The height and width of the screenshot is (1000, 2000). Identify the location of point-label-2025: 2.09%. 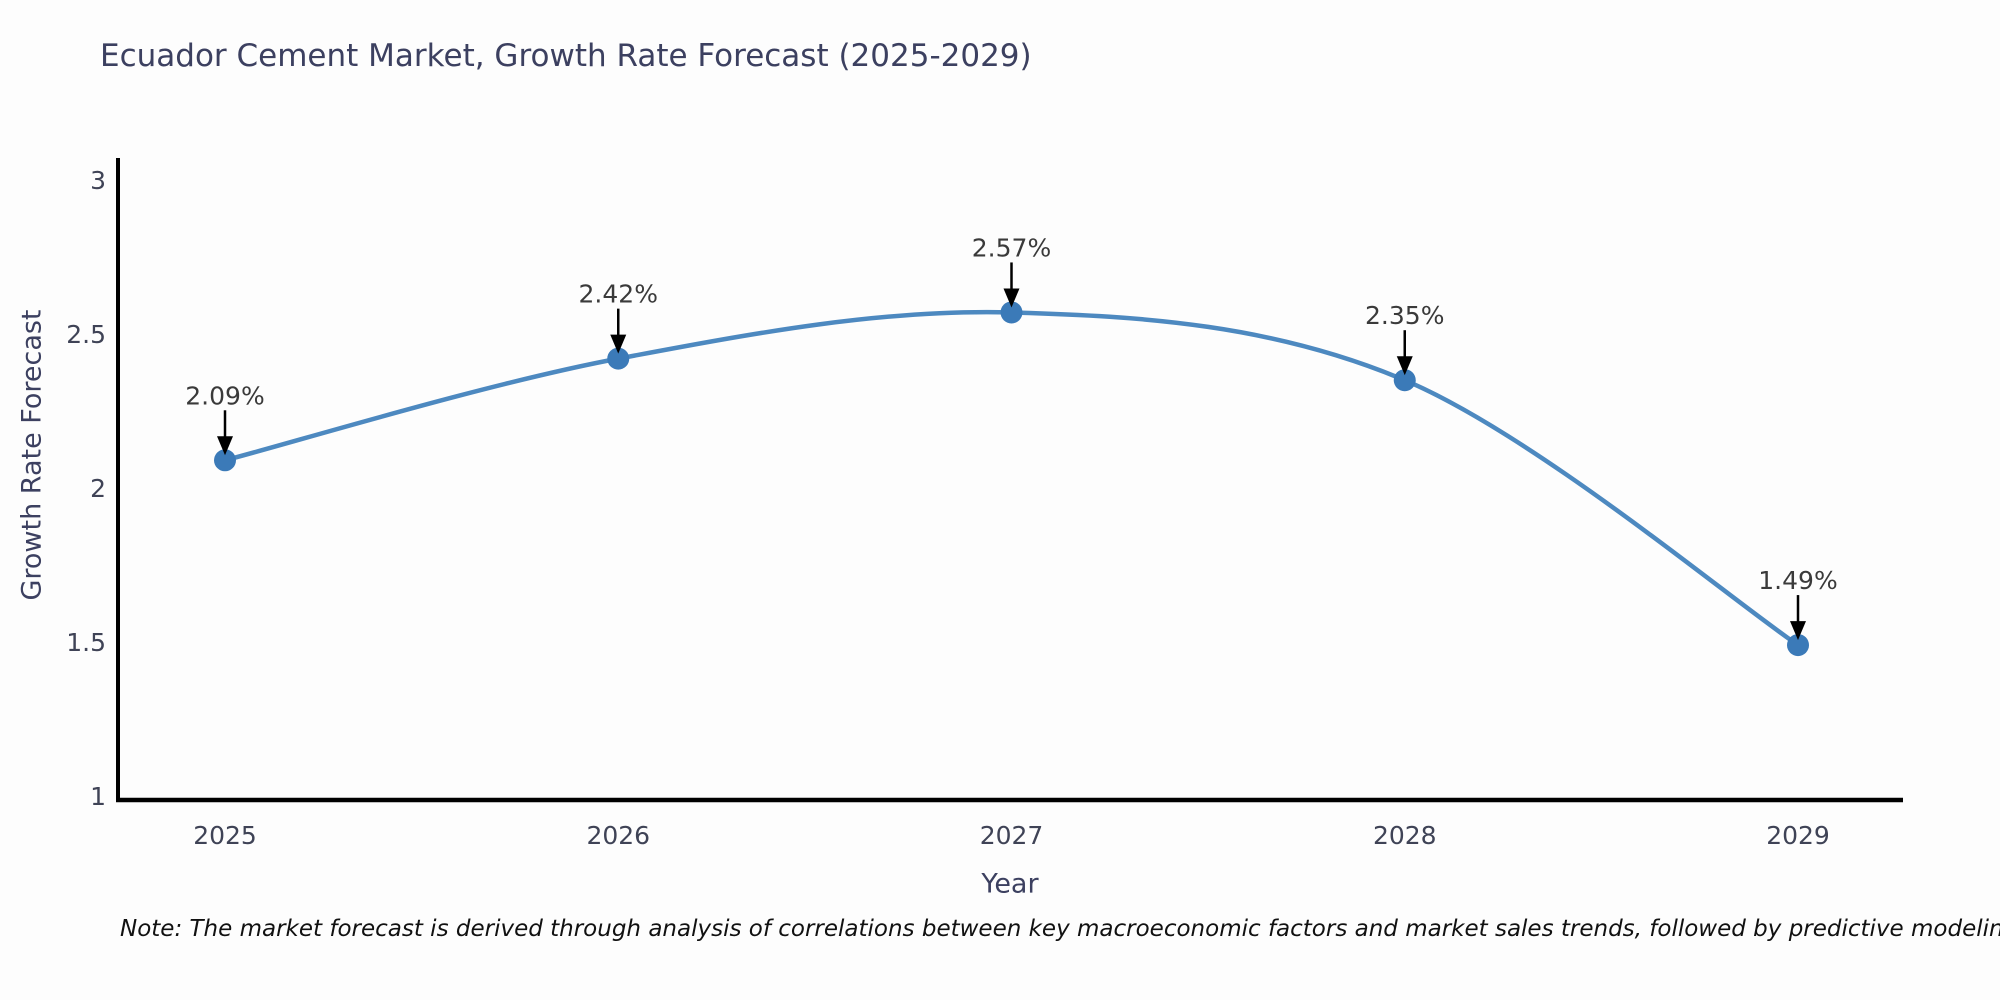
(224, 395).